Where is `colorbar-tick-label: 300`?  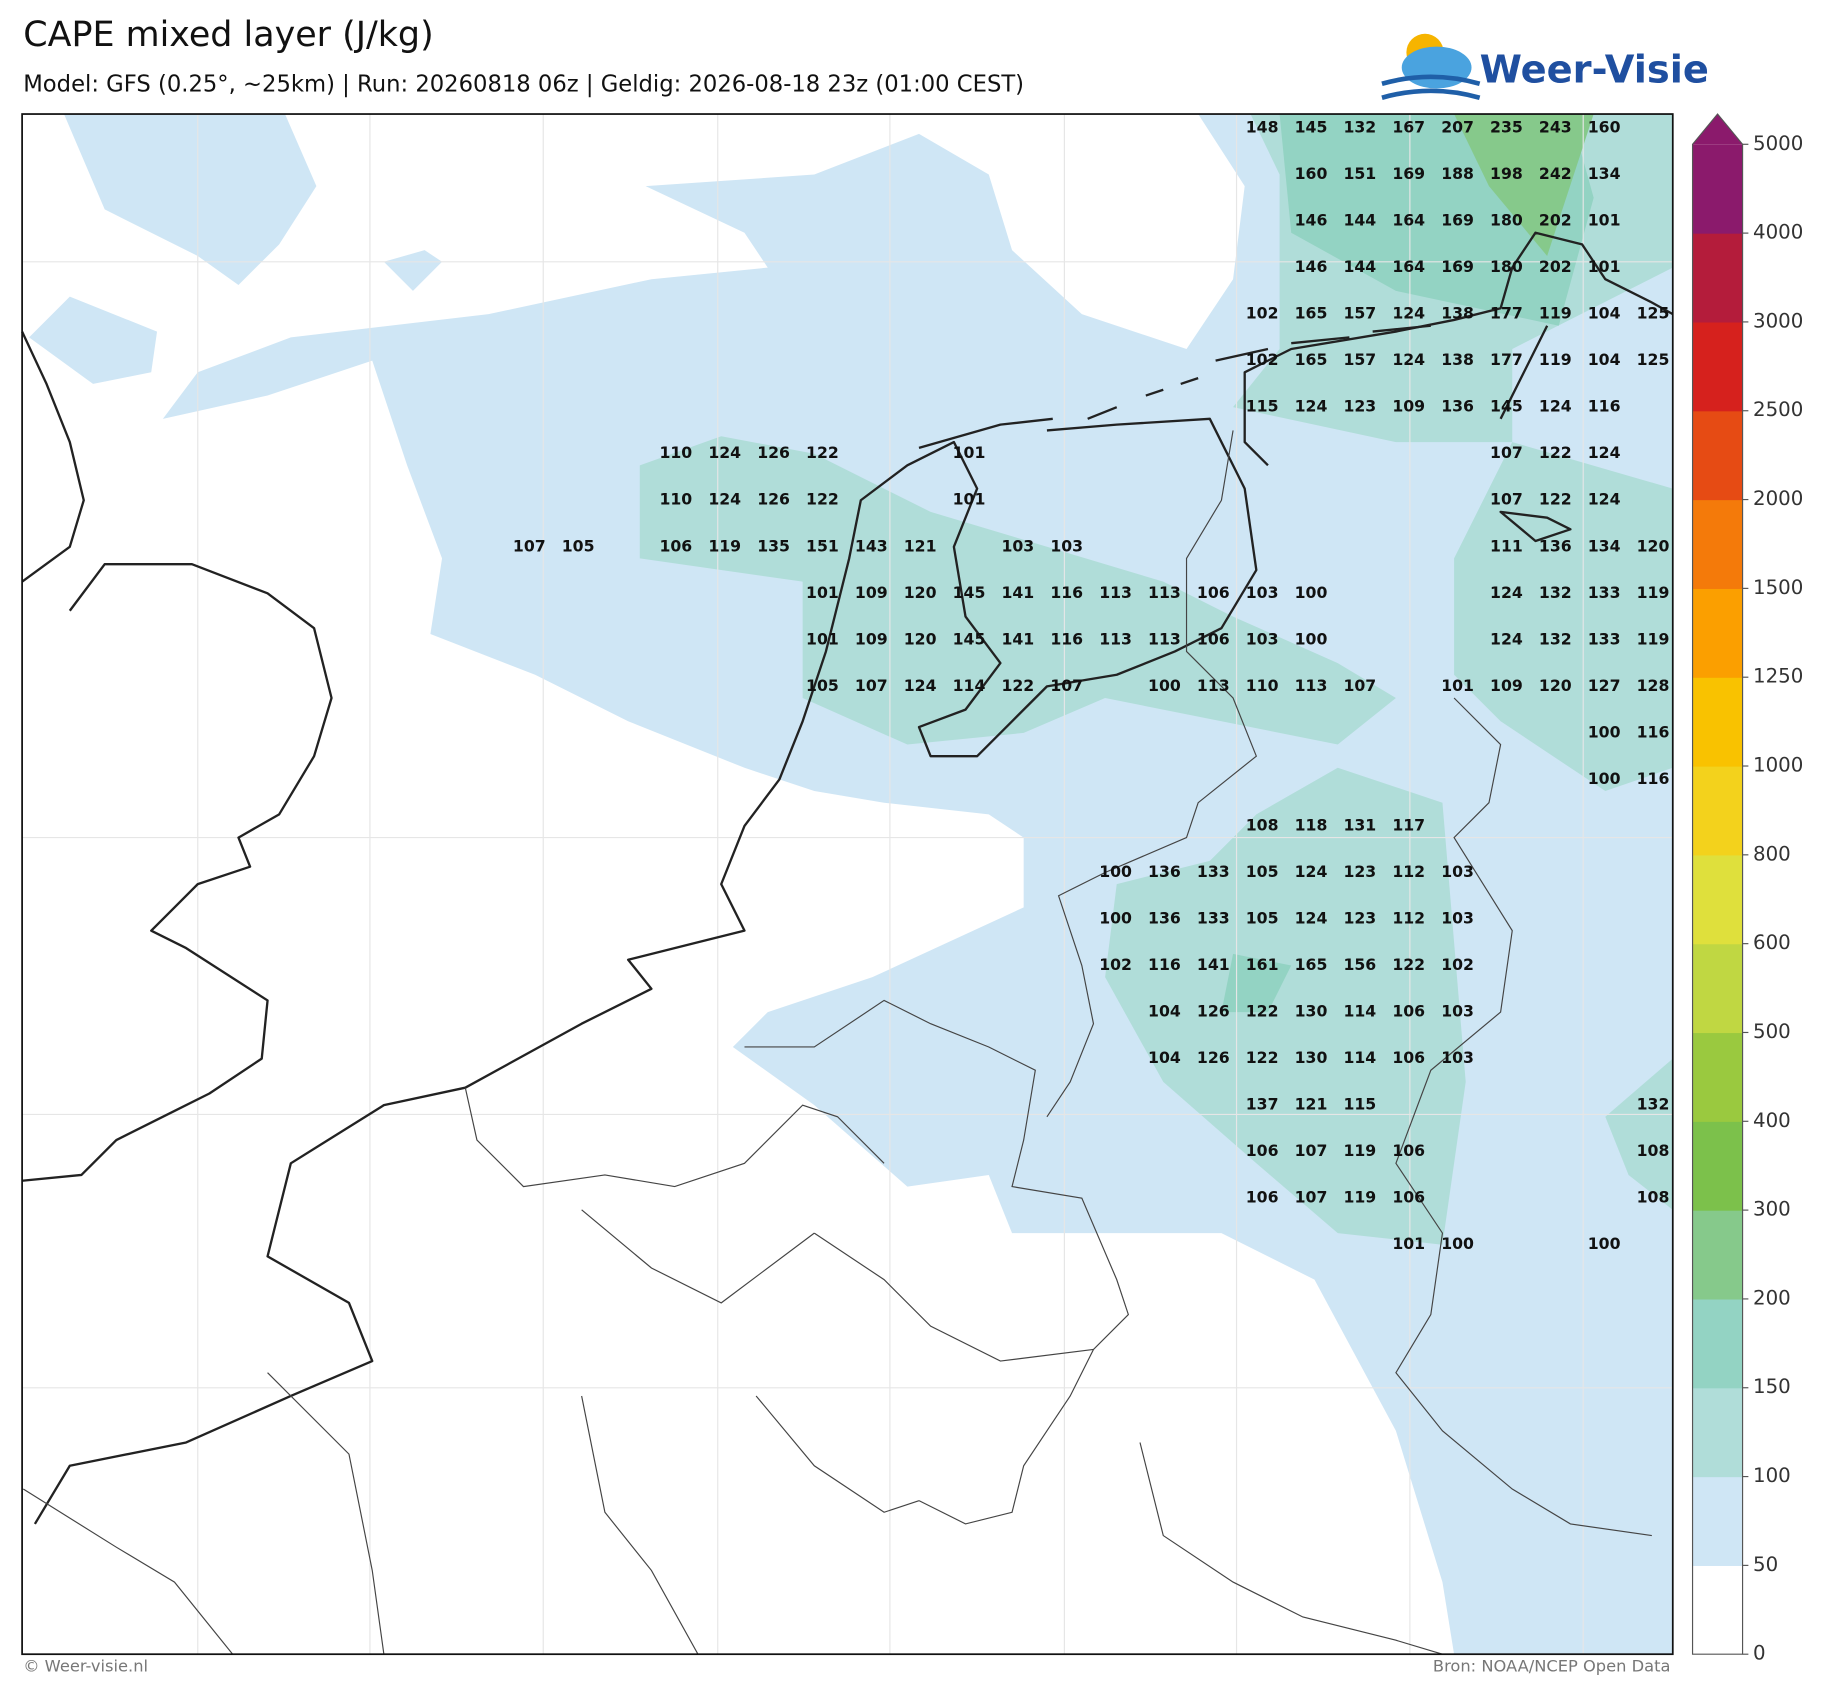 colorbar-tick-label: 300 is located at coordinates (1772, 1209).